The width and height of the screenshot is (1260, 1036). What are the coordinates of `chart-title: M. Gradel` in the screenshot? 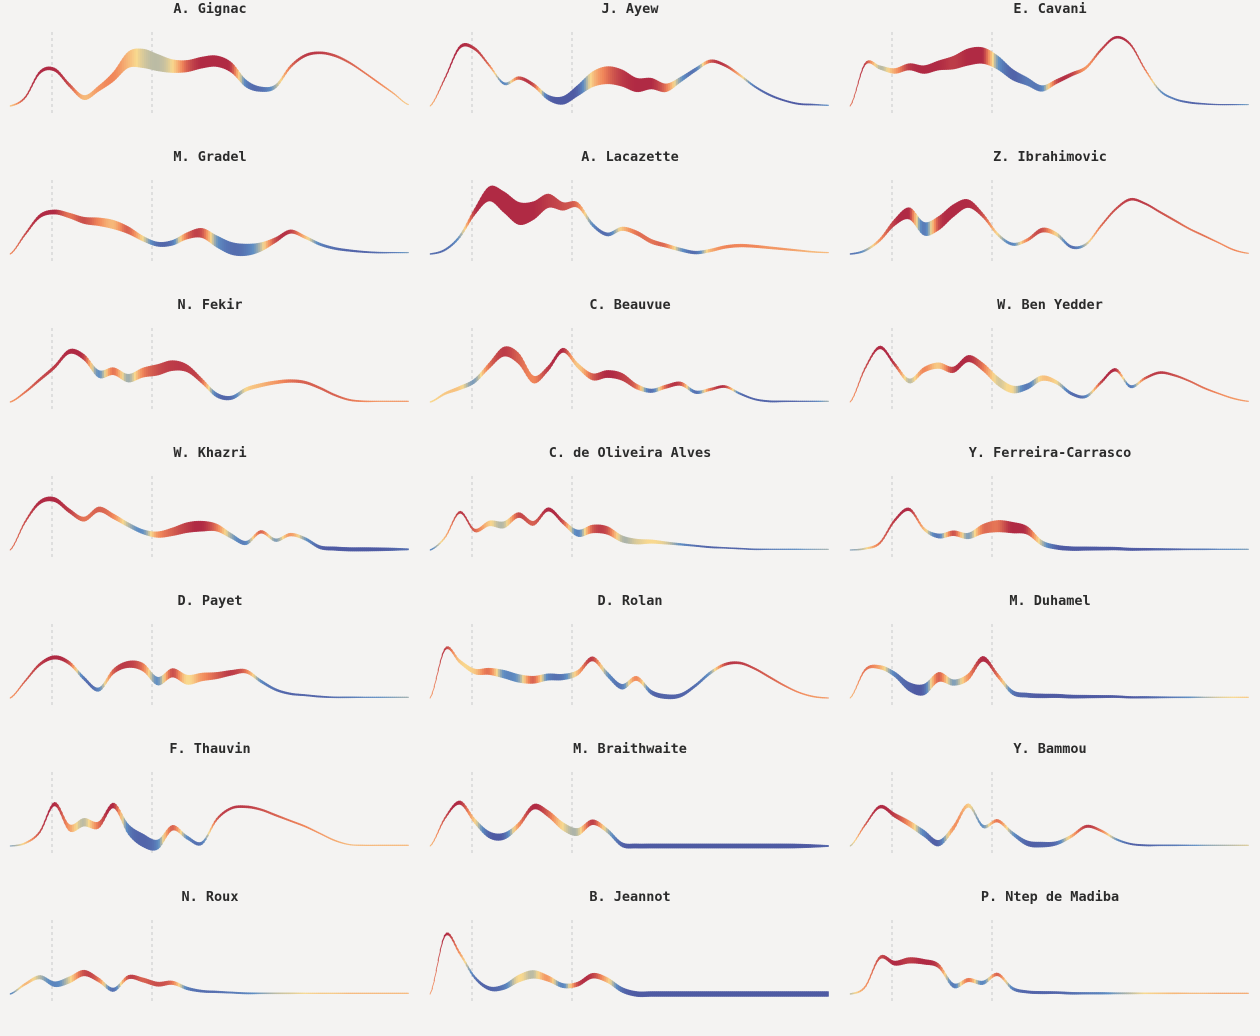 It's located at (210, 157).